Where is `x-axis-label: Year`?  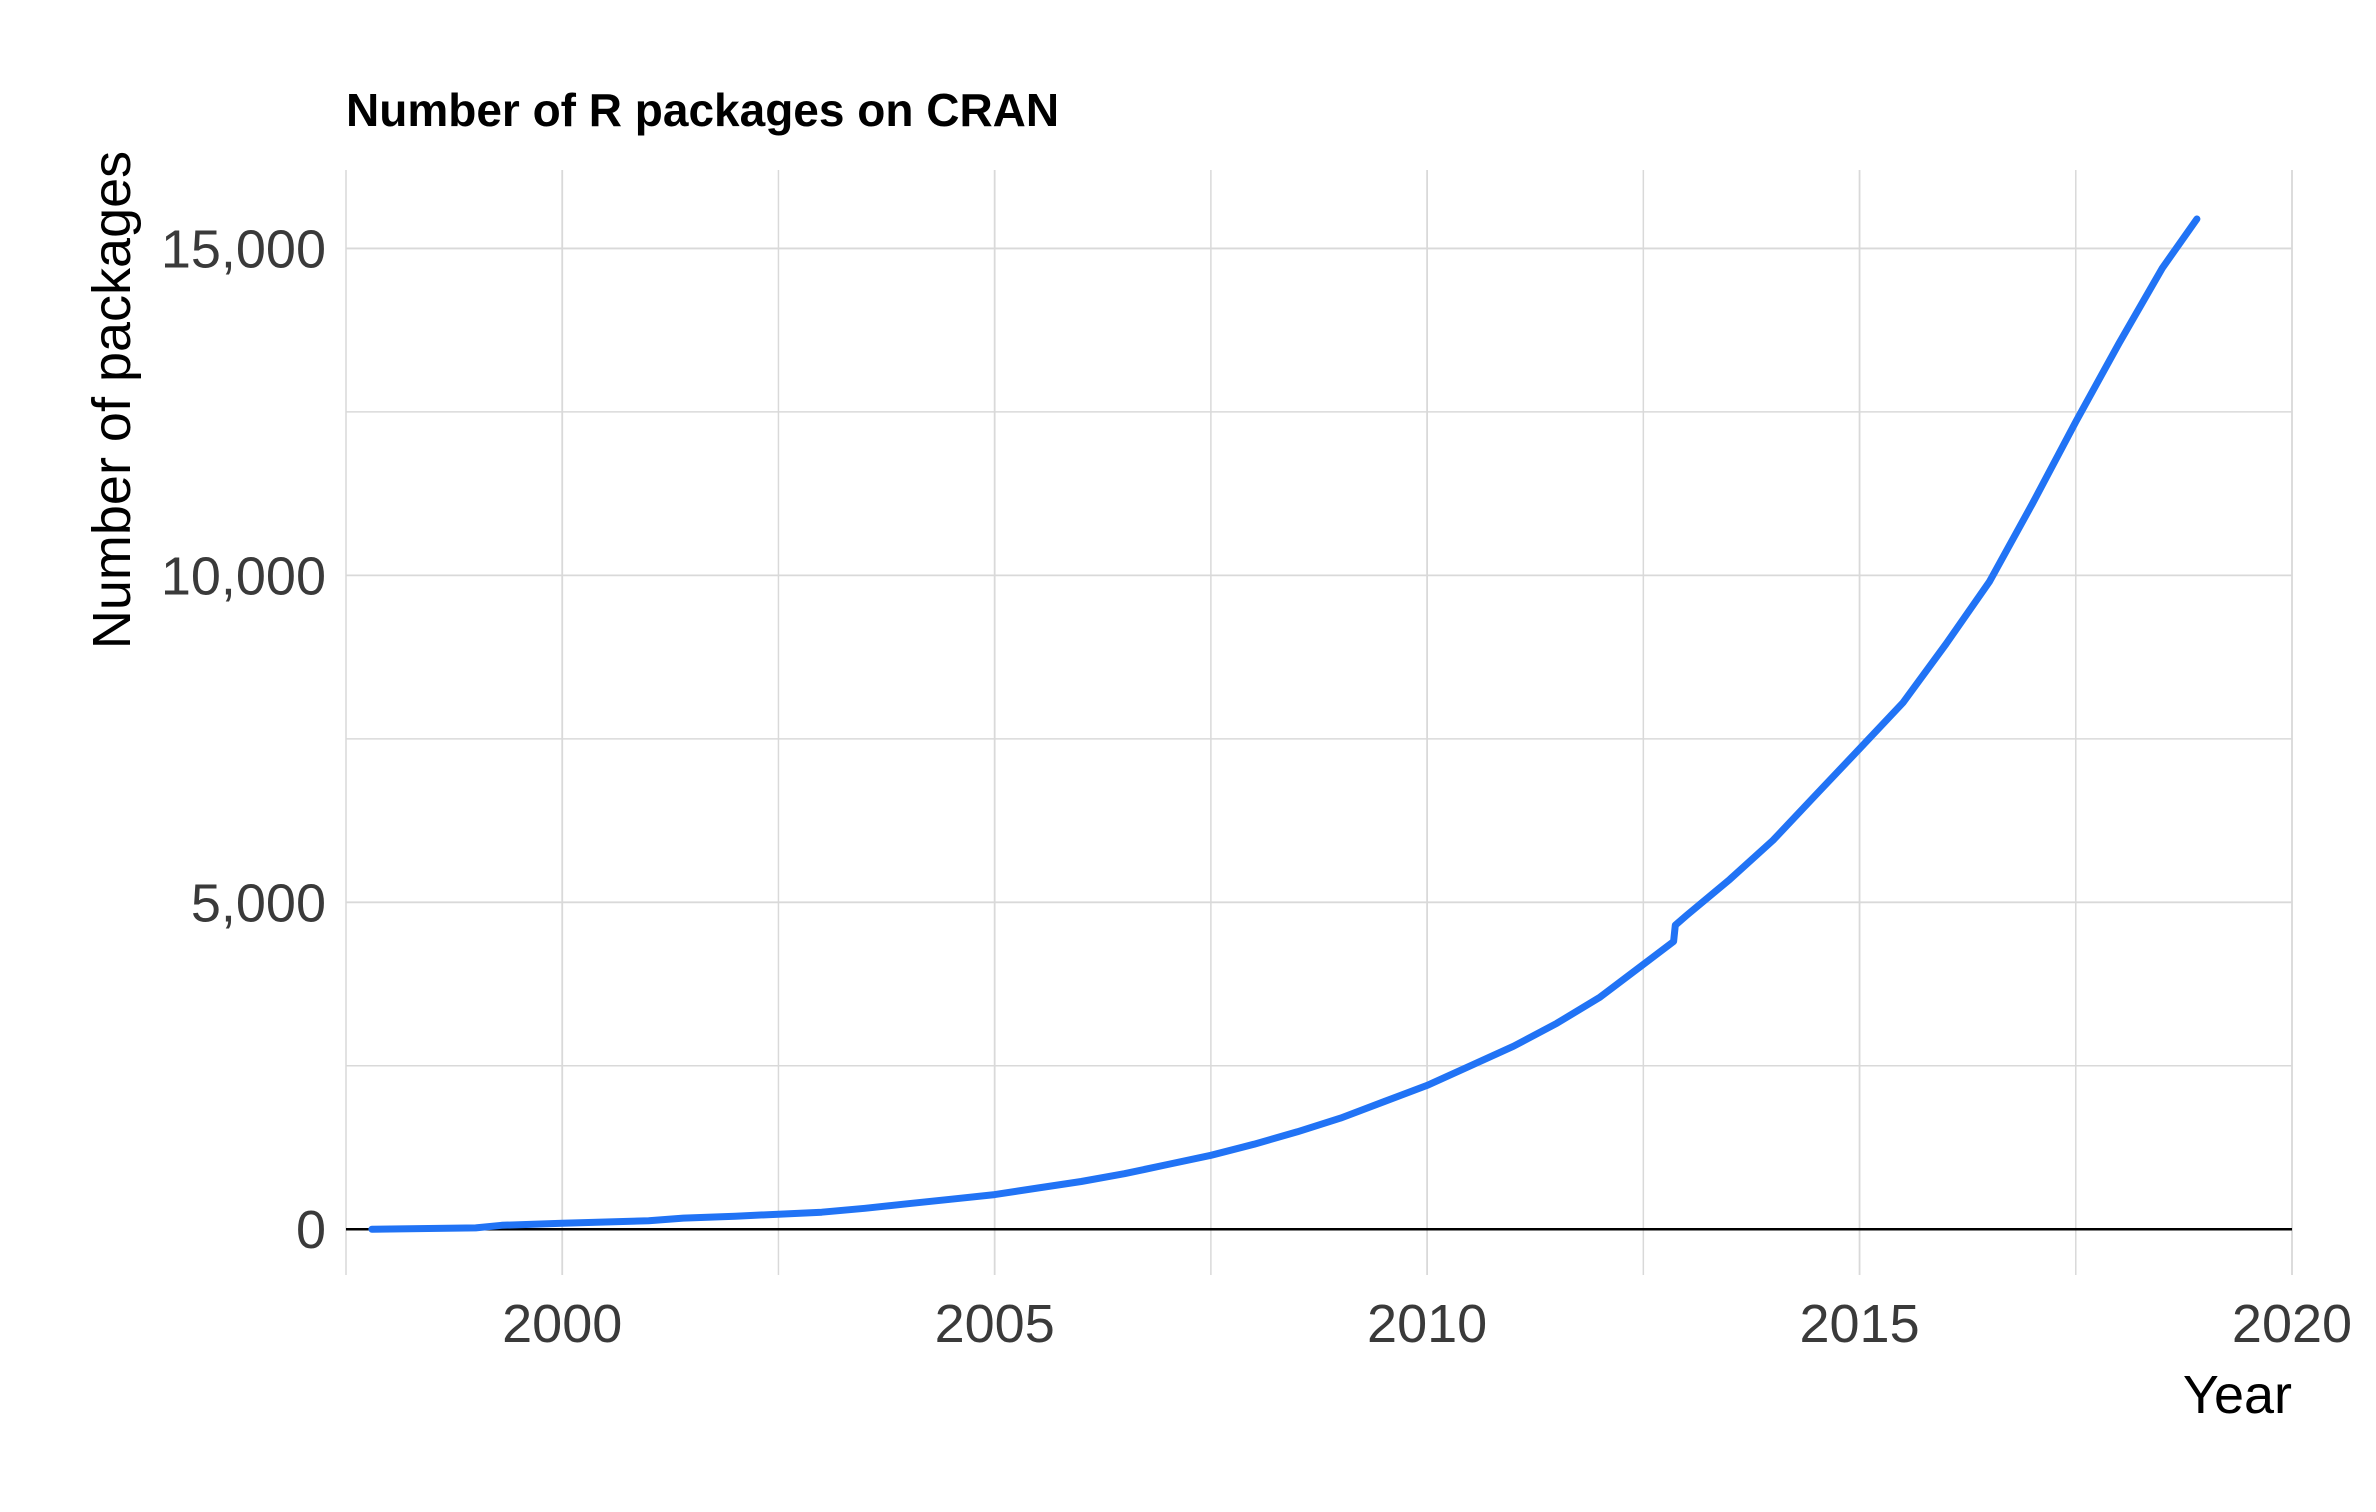 x-axis-label: Year is located at coordinates (2237, 1395).